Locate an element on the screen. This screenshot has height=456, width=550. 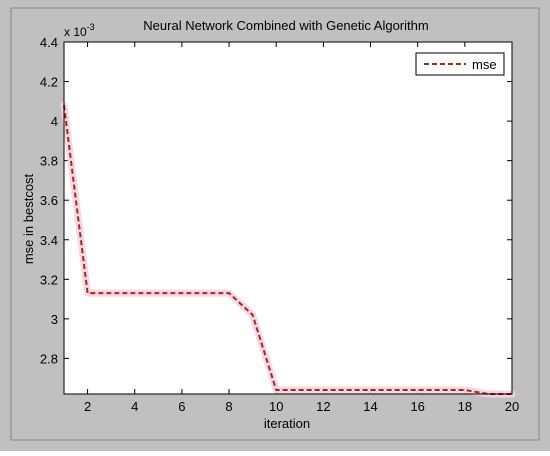
legend: mse is located at coordinates (460, 64).